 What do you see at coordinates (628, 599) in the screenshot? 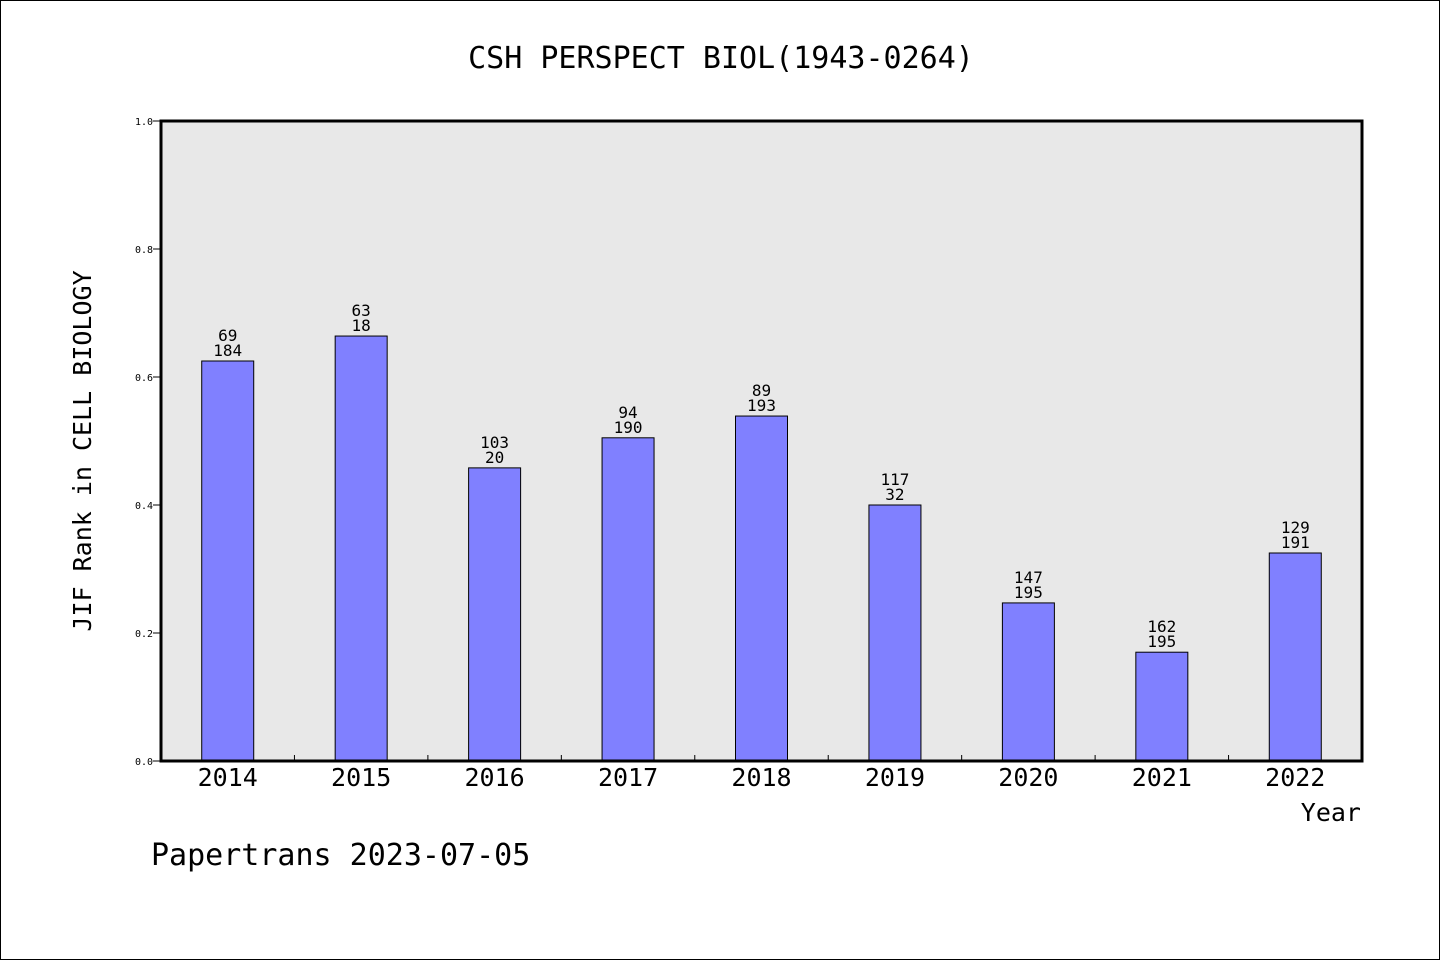
I see `bar-2017` at bounding box center [628, 599].